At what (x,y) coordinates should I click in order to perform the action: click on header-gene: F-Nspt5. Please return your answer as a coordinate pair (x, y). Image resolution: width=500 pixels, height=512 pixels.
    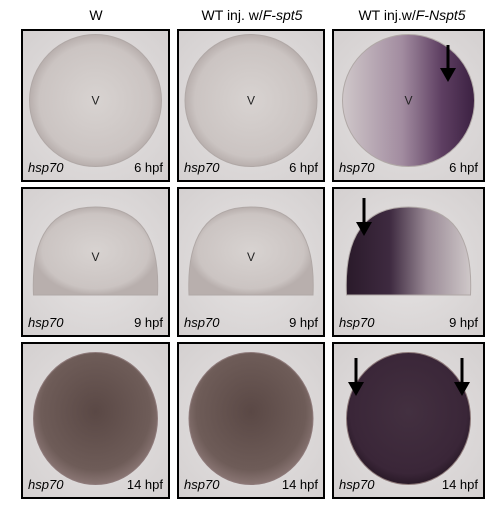
    Looking at the image, I should click on (441, 15).